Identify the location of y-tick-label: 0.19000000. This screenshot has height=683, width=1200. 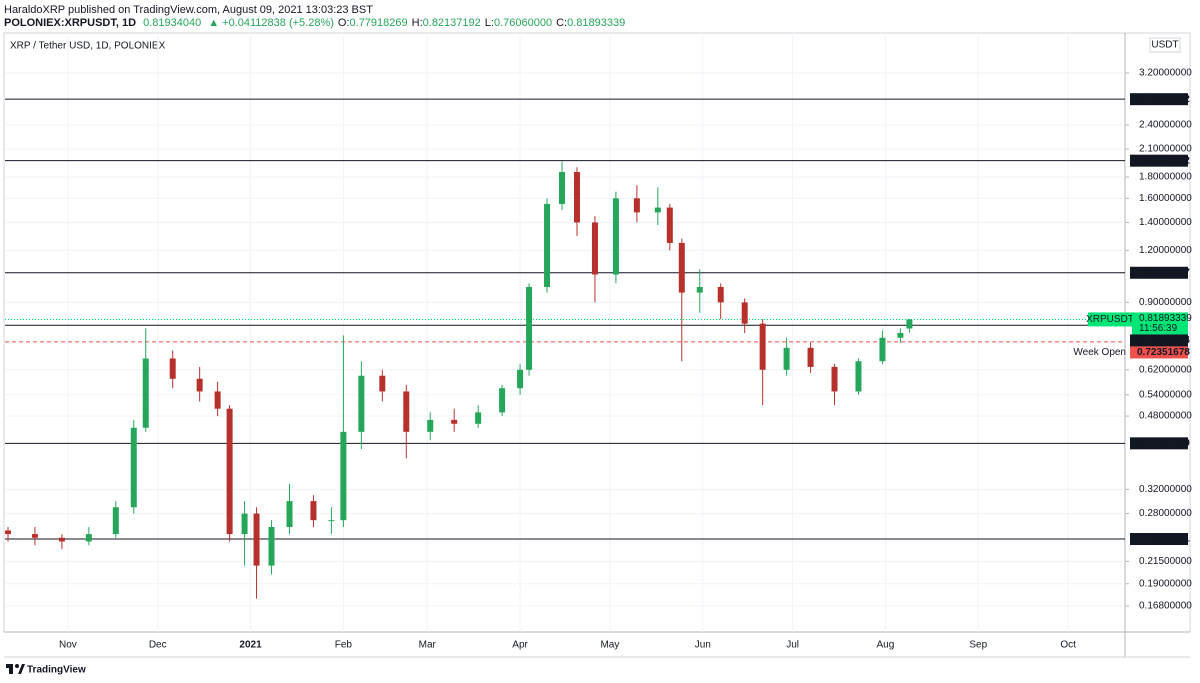
(1165, 583).